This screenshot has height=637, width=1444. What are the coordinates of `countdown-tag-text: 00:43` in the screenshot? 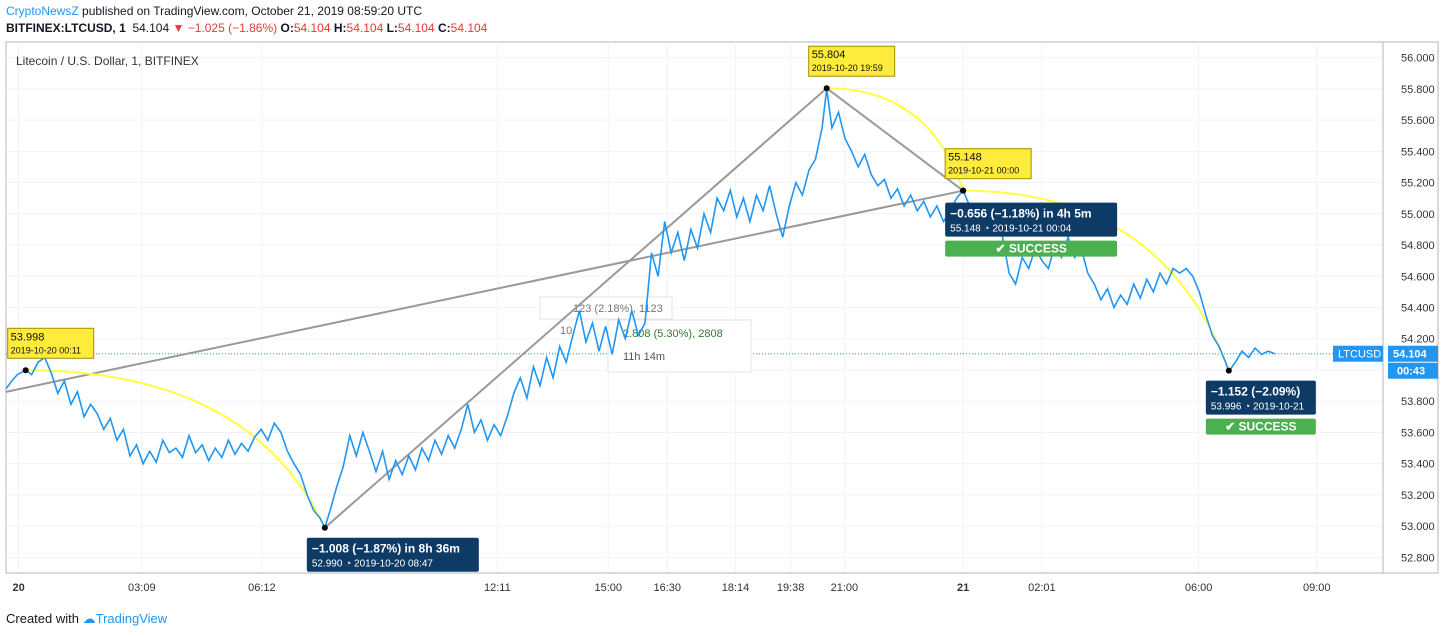 It's located at (1411, 372).